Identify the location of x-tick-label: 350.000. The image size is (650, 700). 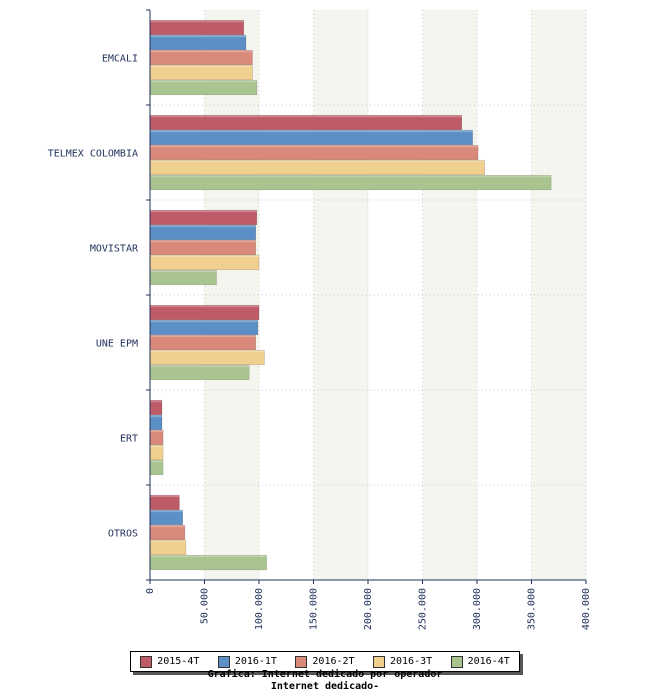
(532, 609).